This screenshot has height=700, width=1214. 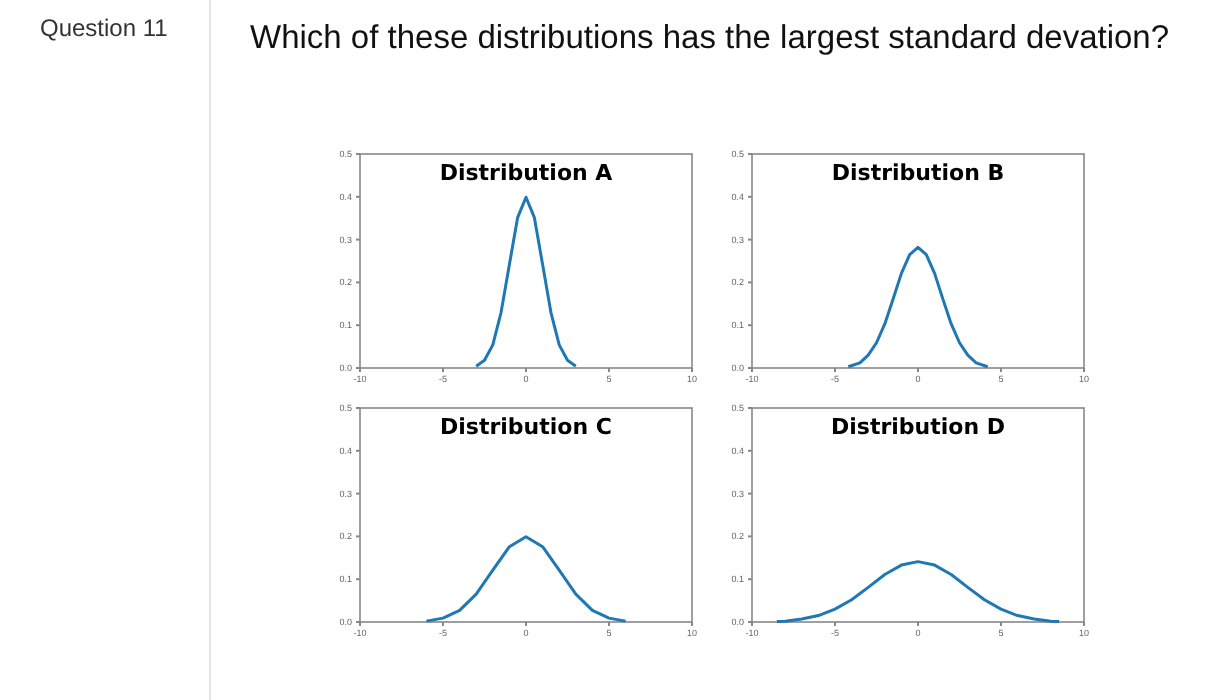 I want to click on chart-title: Distribution B, so click(x=918, y=173).